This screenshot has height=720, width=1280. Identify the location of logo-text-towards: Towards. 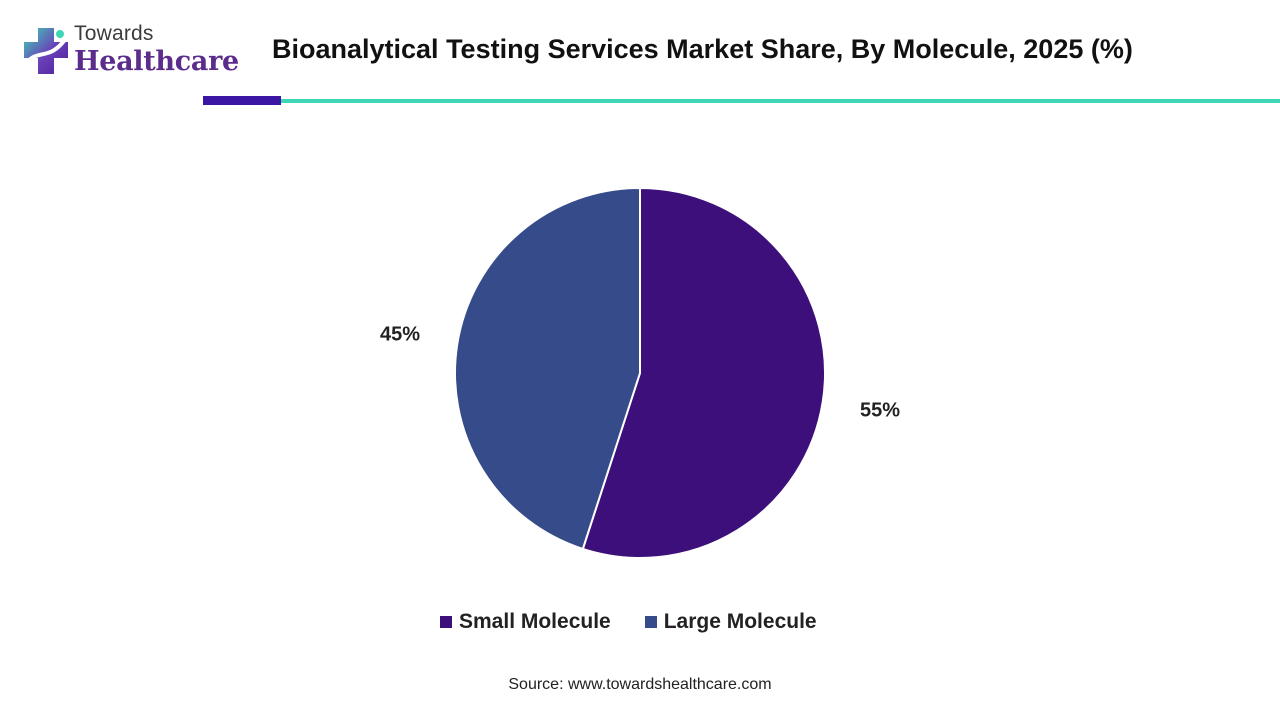
(114, 33).